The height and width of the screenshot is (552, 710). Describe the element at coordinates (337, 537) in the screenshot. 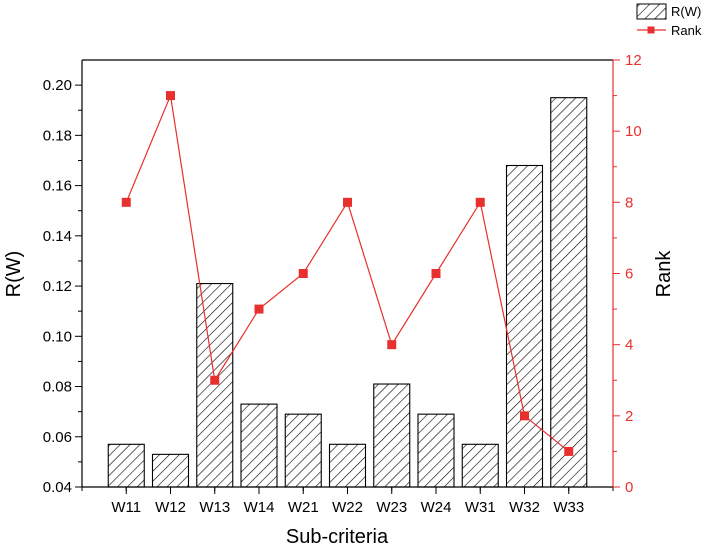

I see `x-axis-title: Sub-criteria` at that location.